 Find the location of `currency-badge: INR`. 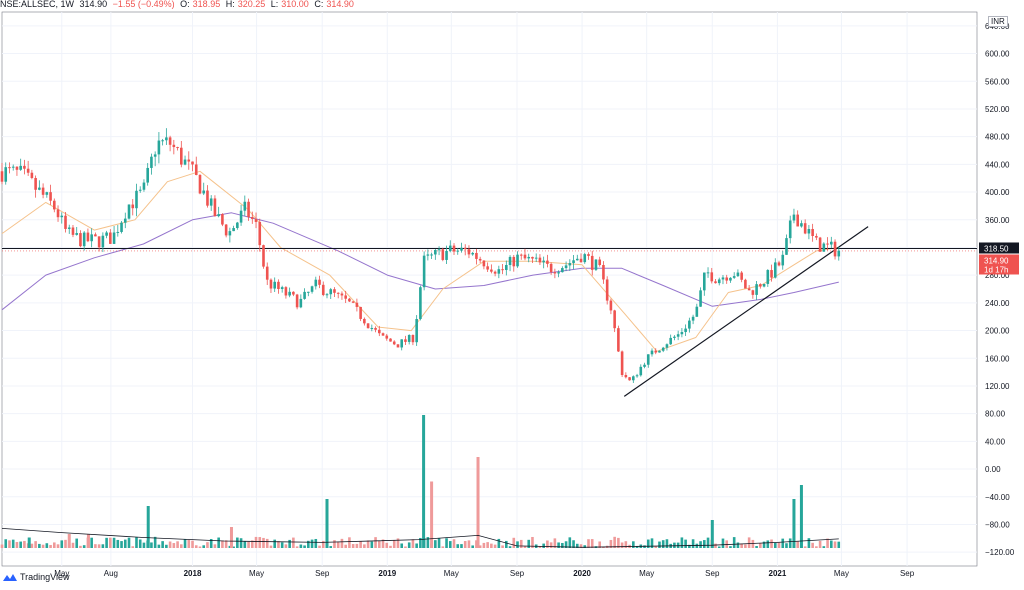

currency-badge: INR is located at coordinates (998, 21).